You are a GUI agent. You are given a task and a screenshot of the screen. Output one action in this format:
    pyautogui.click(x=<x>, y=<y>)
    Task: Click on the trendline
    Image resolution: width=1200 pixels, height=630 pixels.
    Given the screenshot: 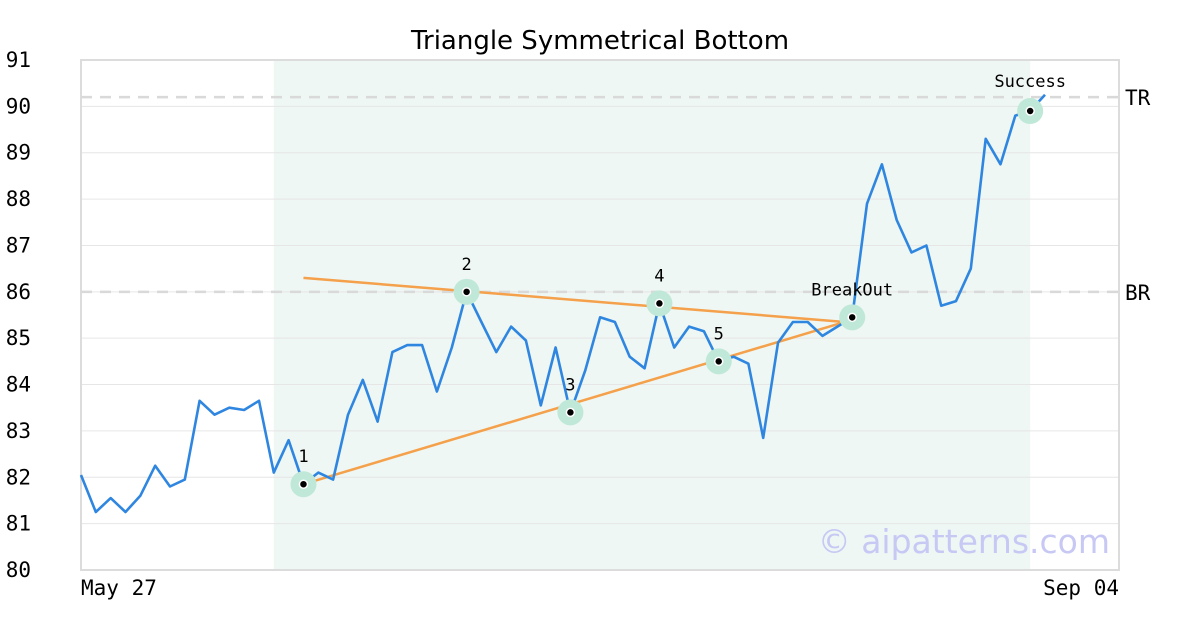 What is the action you would take?
    pyautogui.click(x=574, y=300)
    